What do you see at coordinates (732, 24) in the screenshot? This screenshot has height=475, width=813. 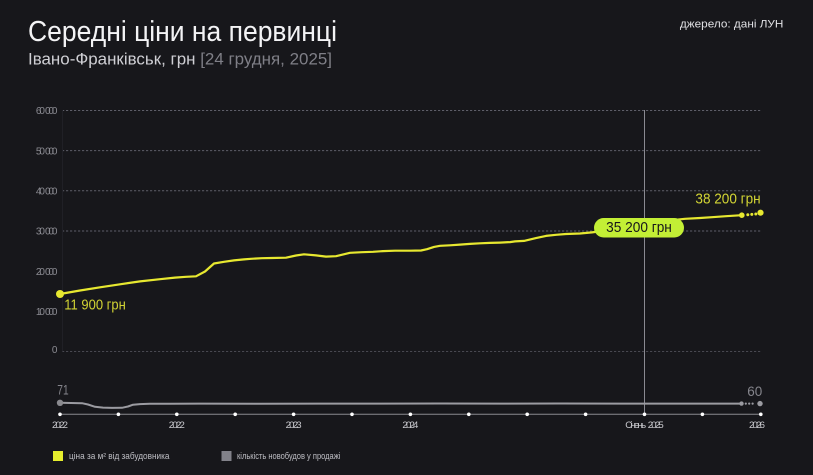 I see `svg-text: джерело: дані ЛУН` at bounding box center [732, 24].